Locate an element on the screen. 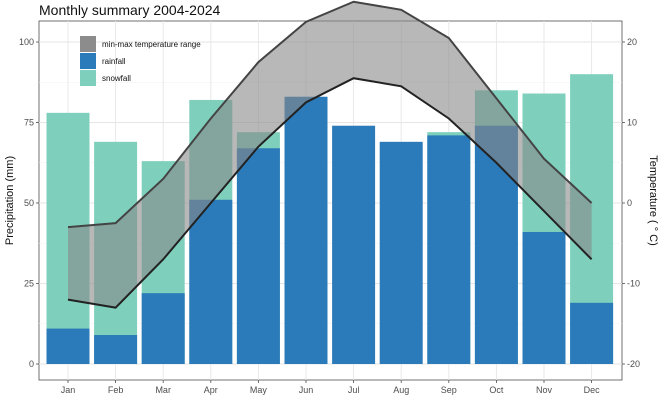 This screenshot has height=400, width=663. y-tick-label: 75 is located at coordinates (29, 123).